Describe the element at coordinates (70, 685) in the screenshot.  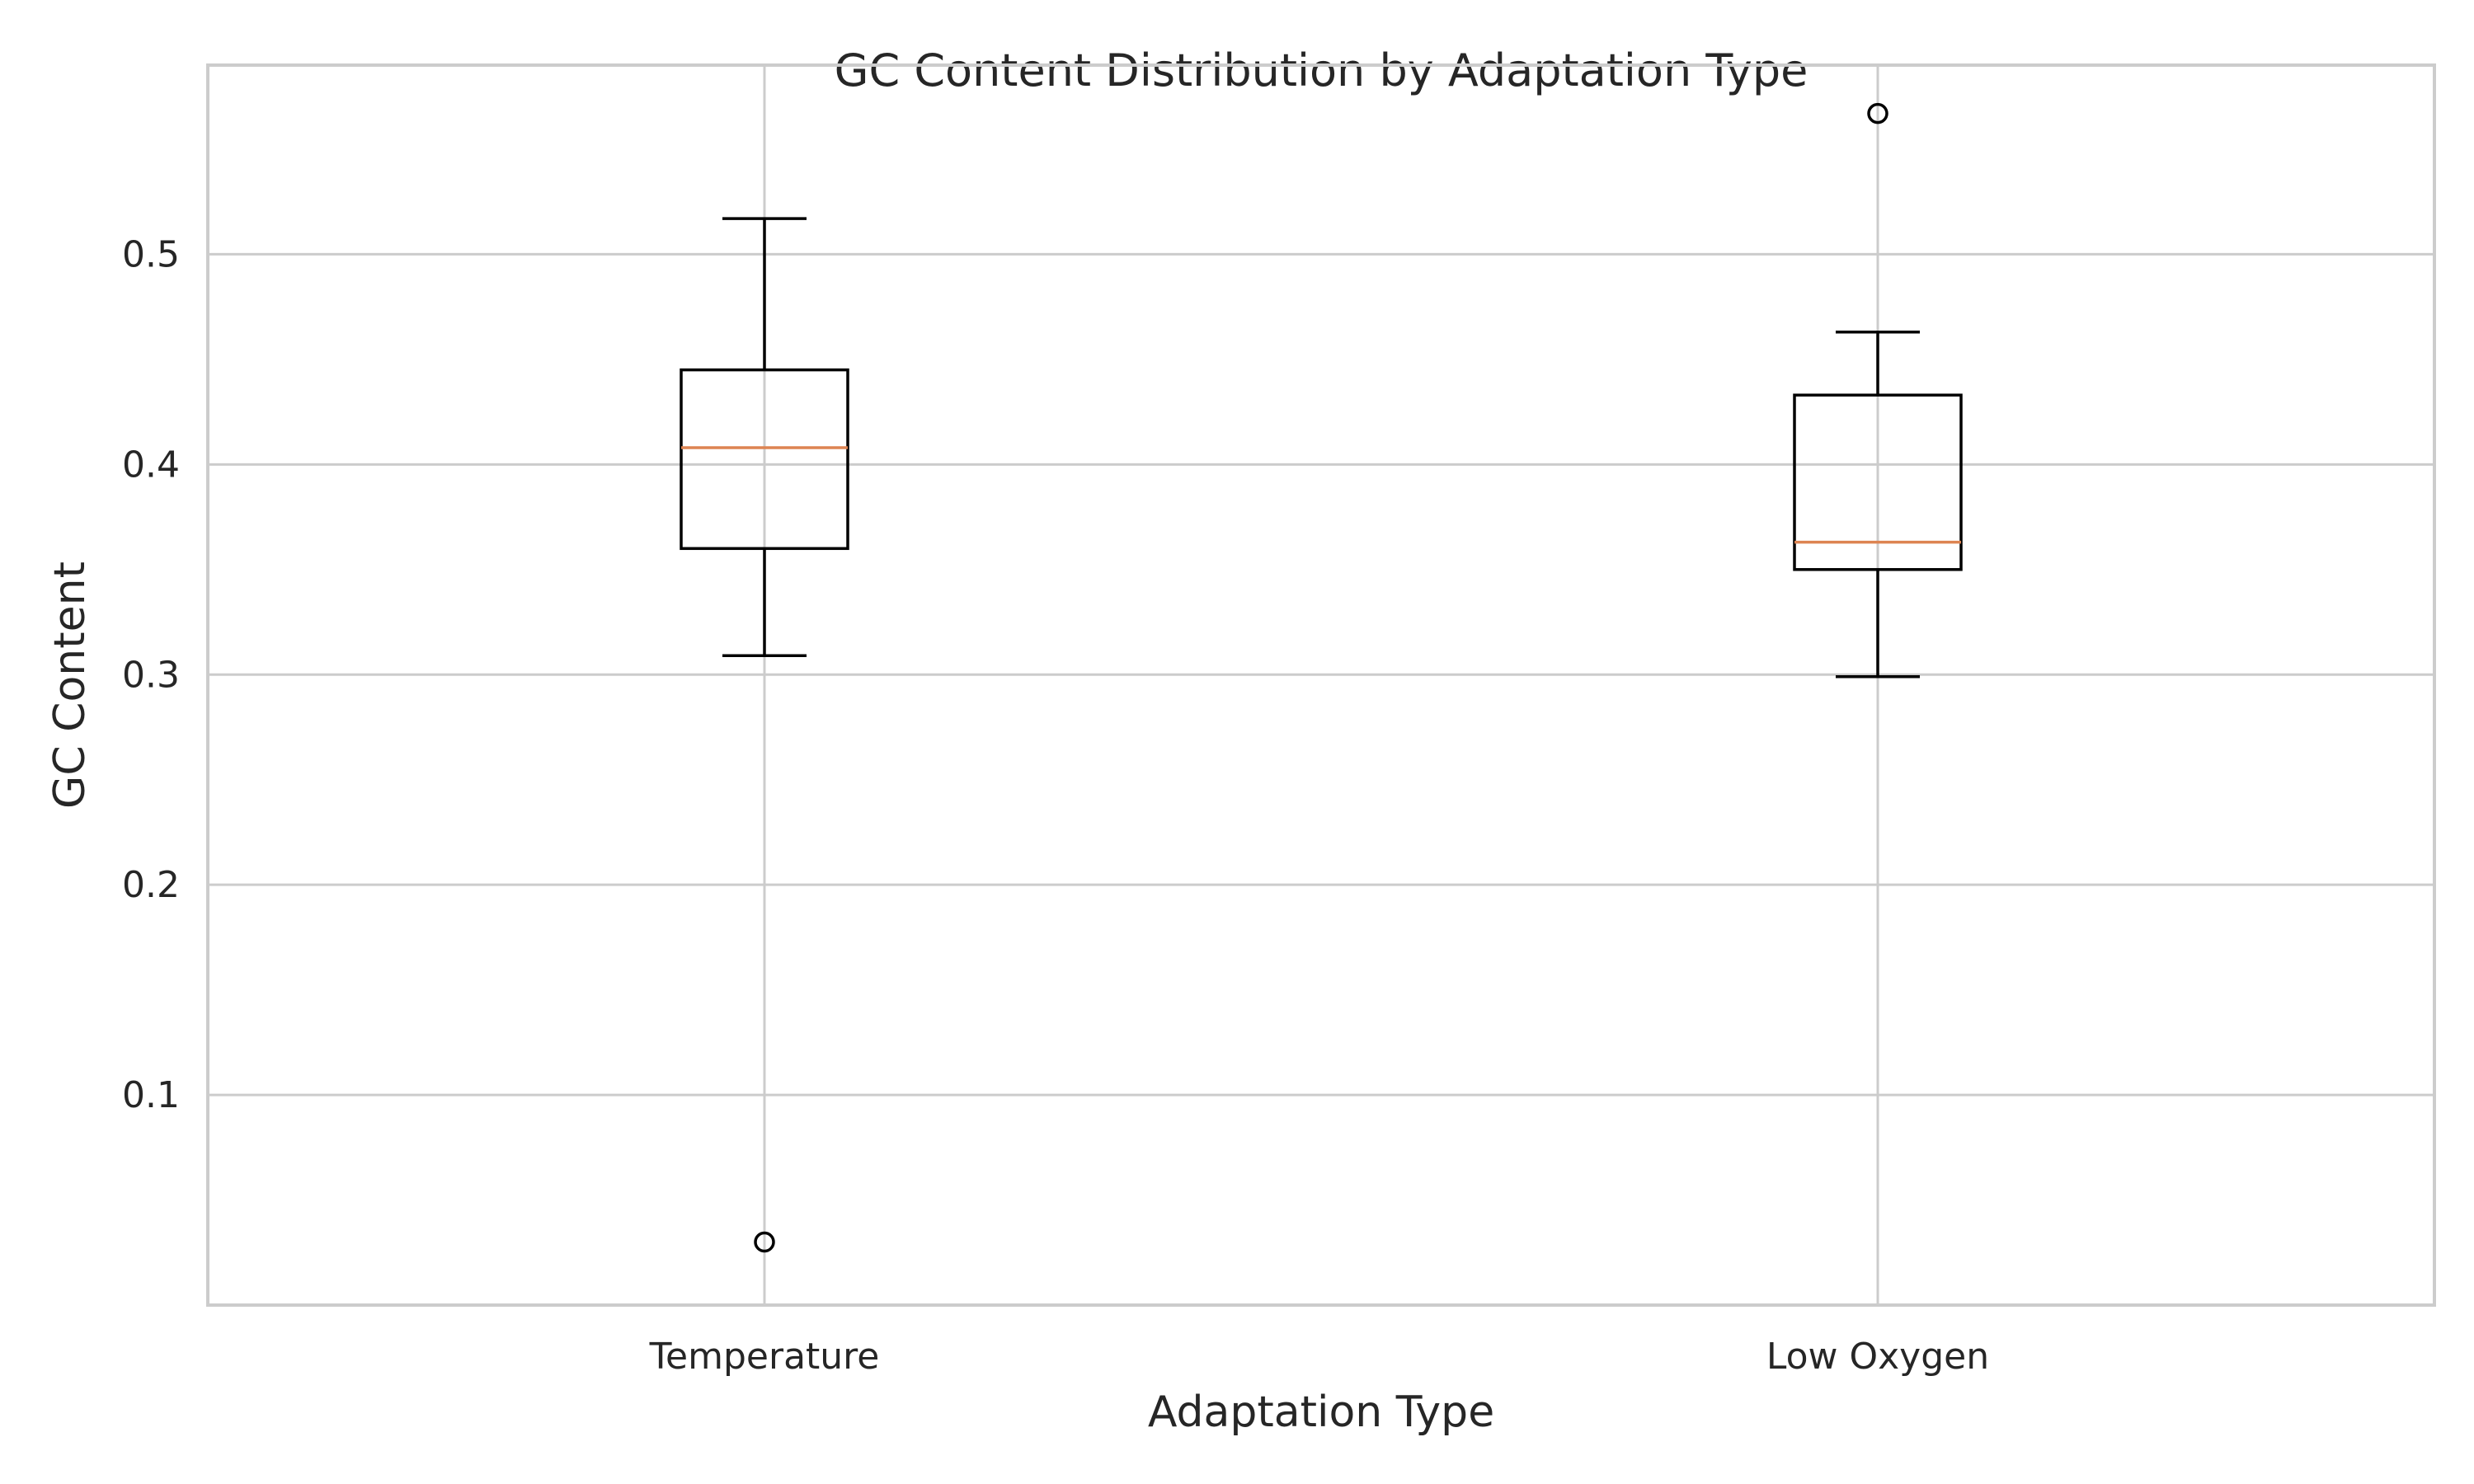
I see `y-axis-label: GC Content` at that location.